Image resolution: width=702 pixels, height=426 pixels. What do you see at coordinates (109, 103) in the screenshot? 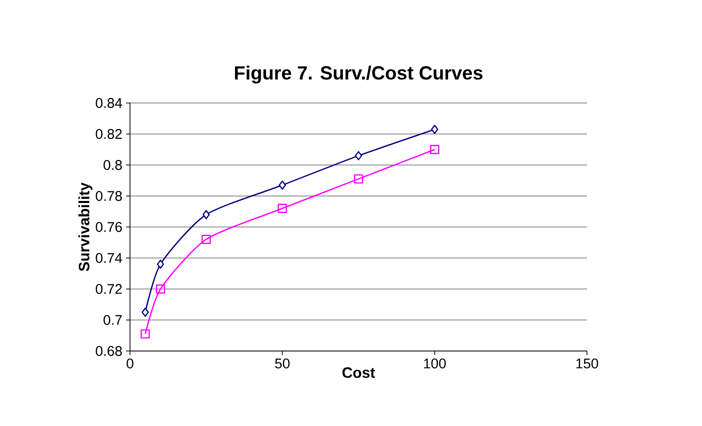
I see `y-tick-label: 0.84` at bounding box center [109, 103].